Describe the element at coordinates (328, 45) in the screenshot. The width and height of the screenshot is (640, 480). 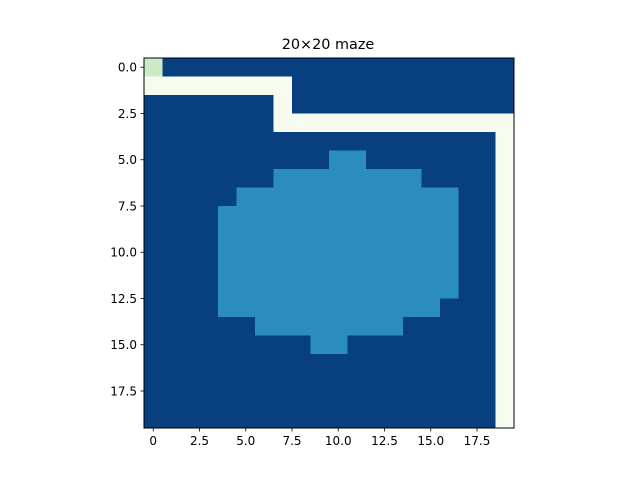
I see `chart-title: 20×20 maze` at that location.